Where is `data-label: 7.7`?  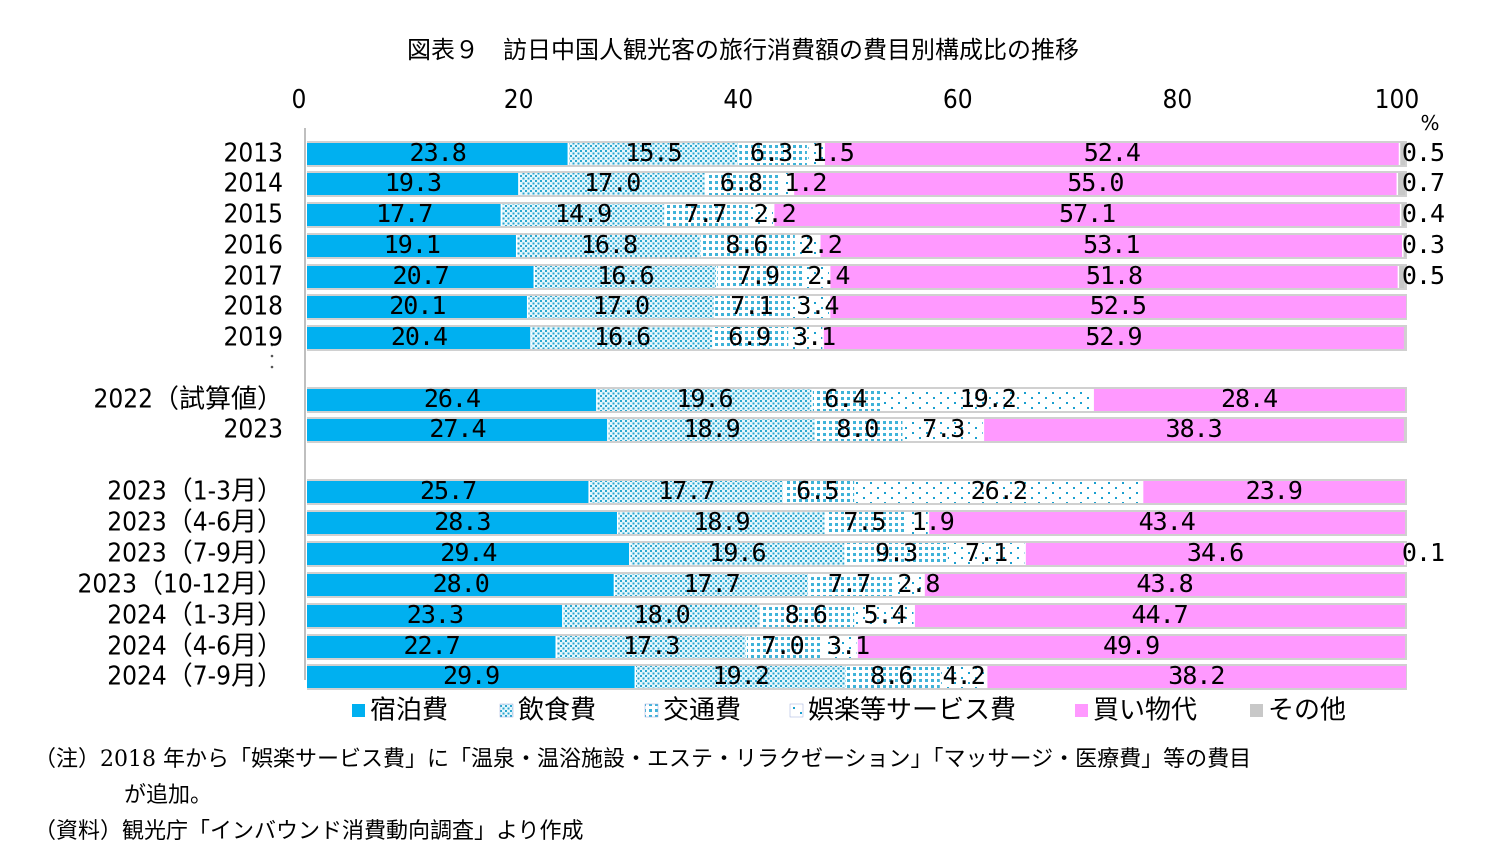
data-label: 7.7 is located at coordinates (705, 213).